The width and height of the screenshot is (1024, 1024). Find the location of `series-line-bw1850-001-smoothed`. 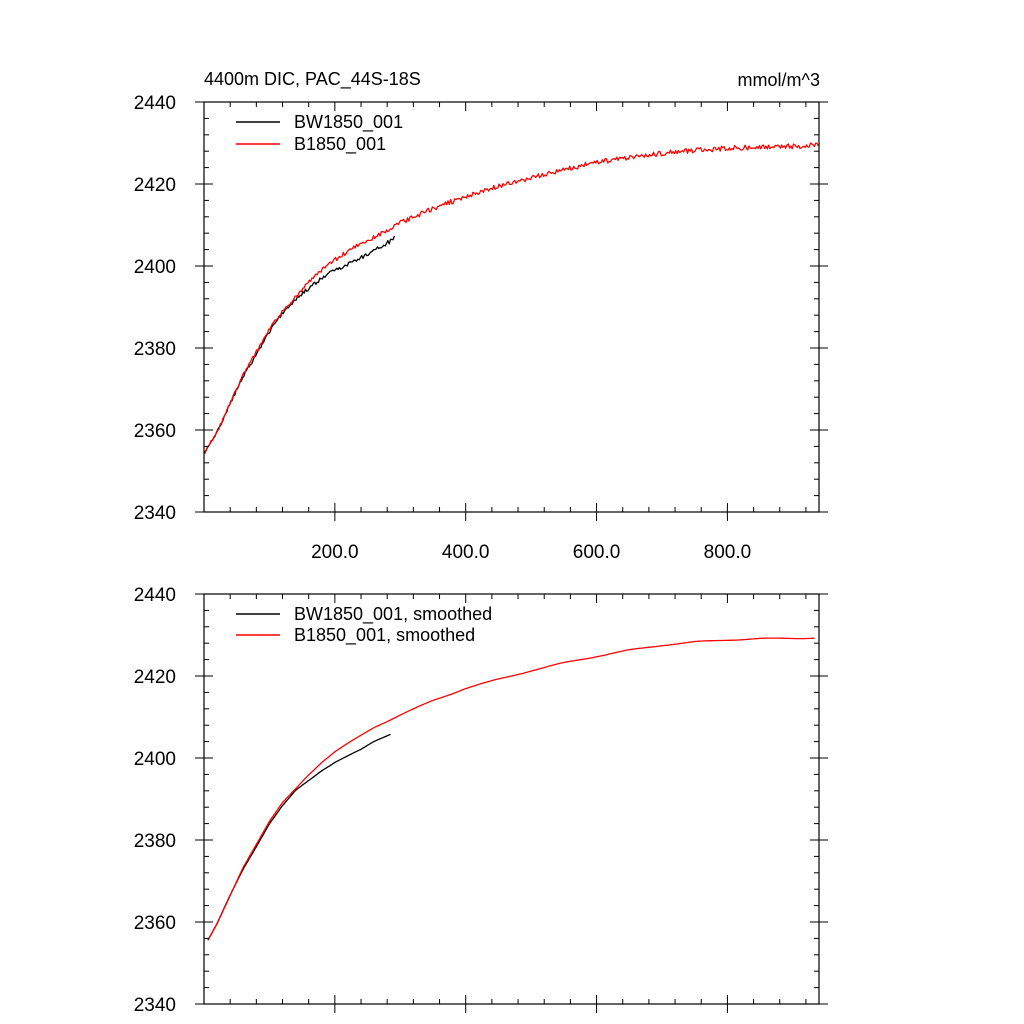

series-line-bw1850-001-smoothed is located at coordinates (299, 837).